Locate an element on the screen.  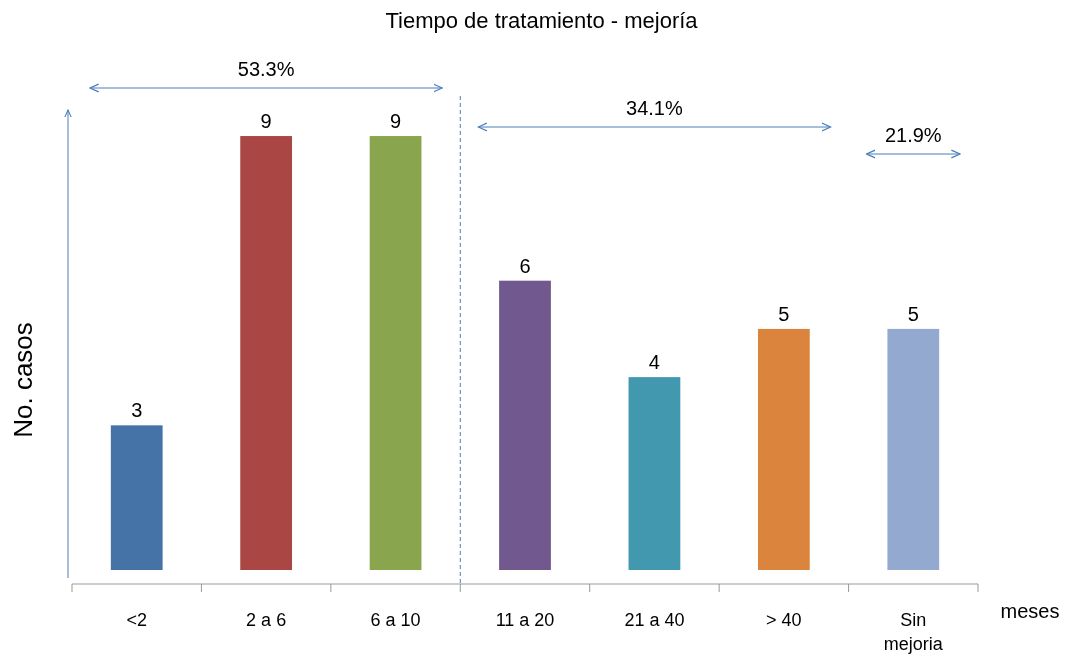
y-axis-title: No. casos is located at coordinates (23, 380).